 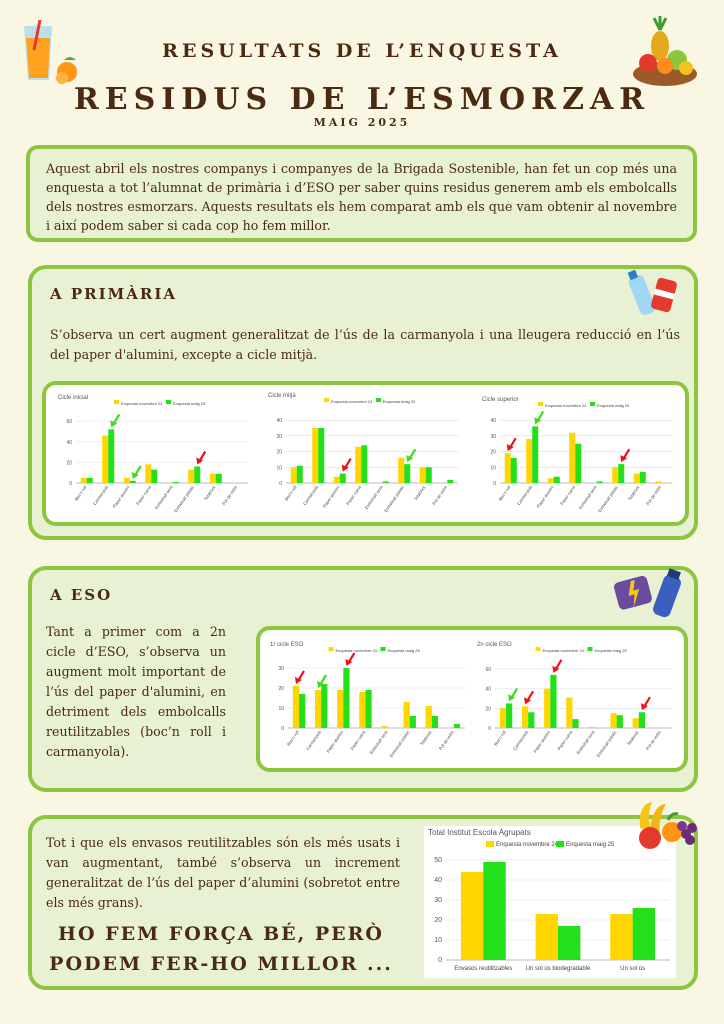 I want to click on chart-title: 2n cicle ESO, so click(x=494, y=645).